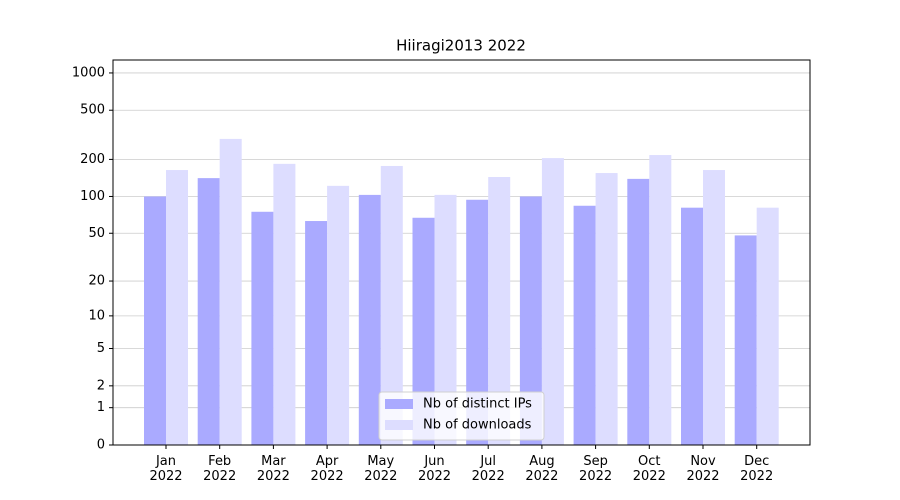 Image resolution: width=900 pixels, height=500 pixels. I want to click on legend-frame, so click(461, 416).